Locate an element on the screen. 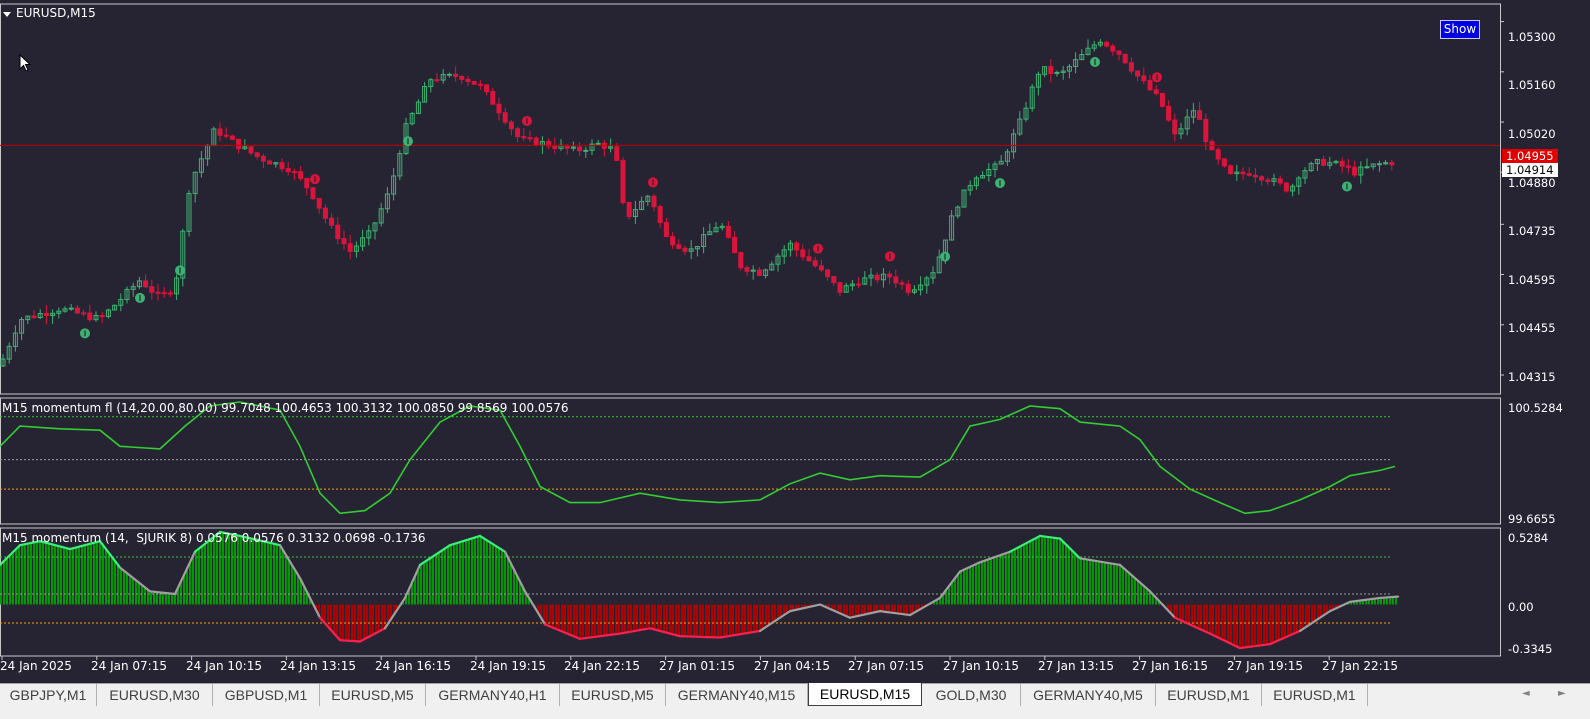 Image resolution: width=1590 pixels, height=719 pixels. chart-menu-triangle-icon is located at coordinates (7, 14).